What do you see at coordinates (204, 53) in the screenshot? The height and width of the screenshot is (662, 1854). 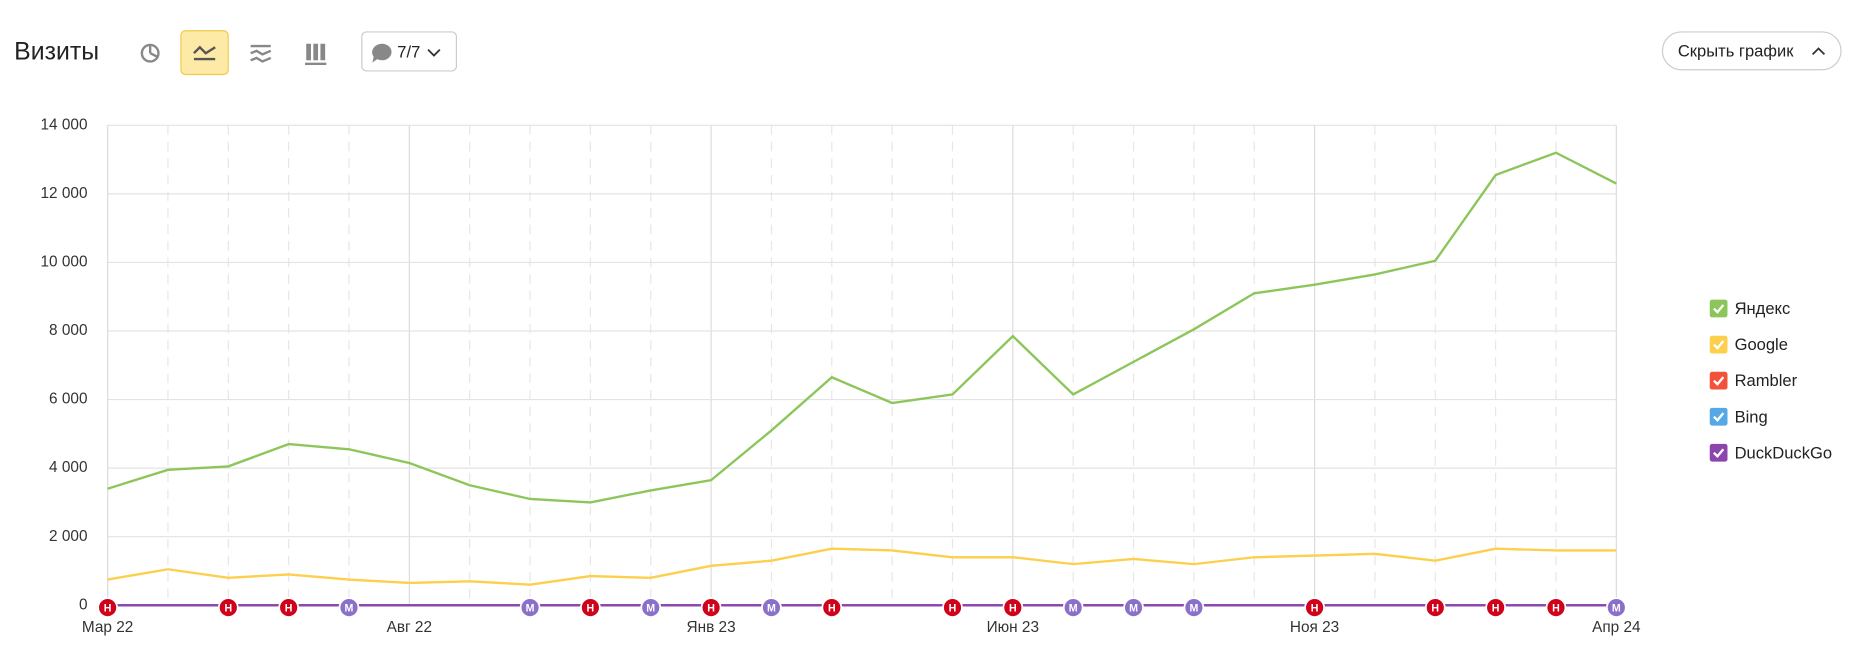 I see `line-icon` at bounding box center [204, 53].